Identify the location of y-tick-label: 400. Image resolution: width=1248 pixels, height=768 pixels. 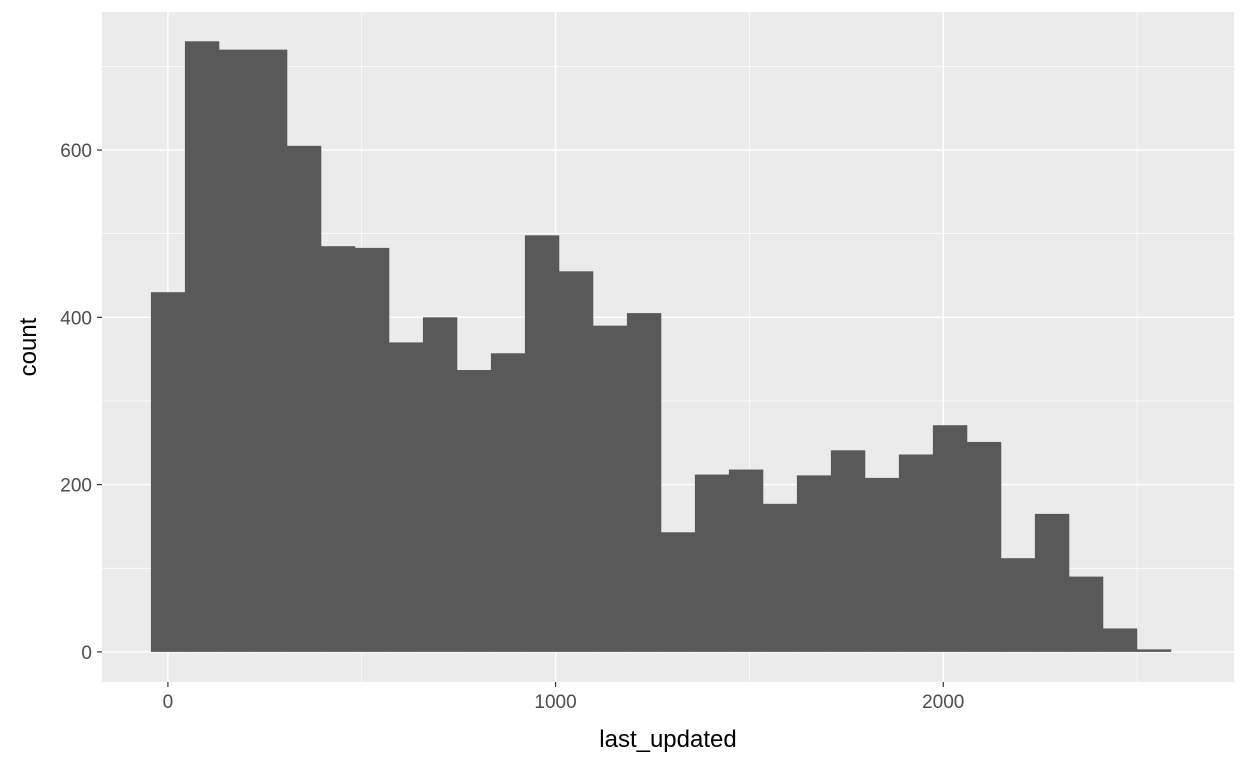
(76, 318).